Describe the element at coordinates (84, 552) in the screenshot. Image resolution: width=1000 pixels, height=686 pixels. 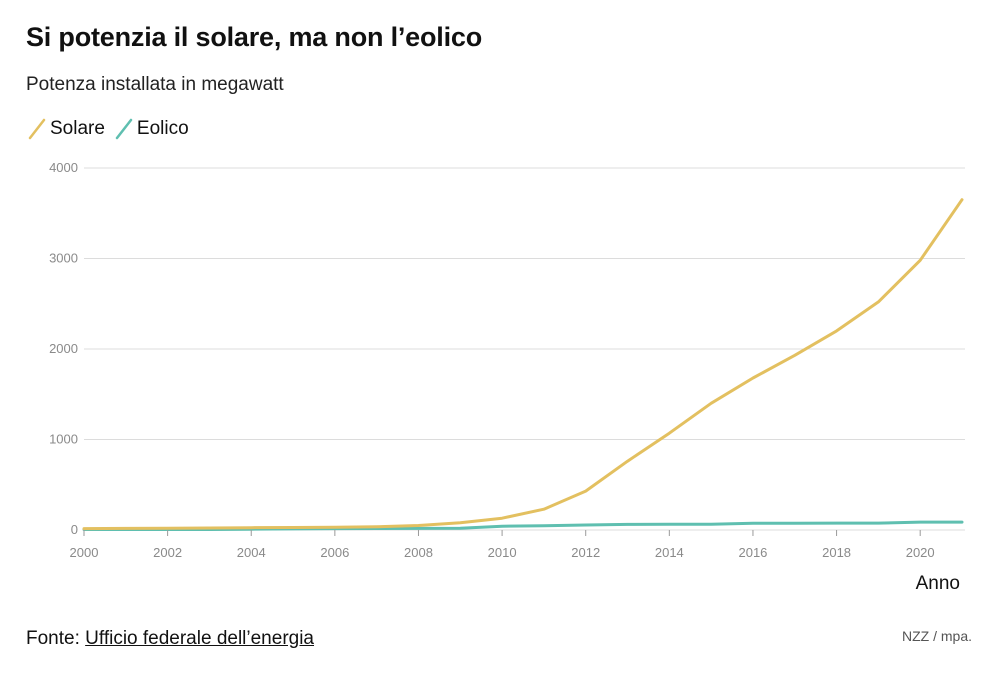
I see `x-tick-label: 2000` at that location.